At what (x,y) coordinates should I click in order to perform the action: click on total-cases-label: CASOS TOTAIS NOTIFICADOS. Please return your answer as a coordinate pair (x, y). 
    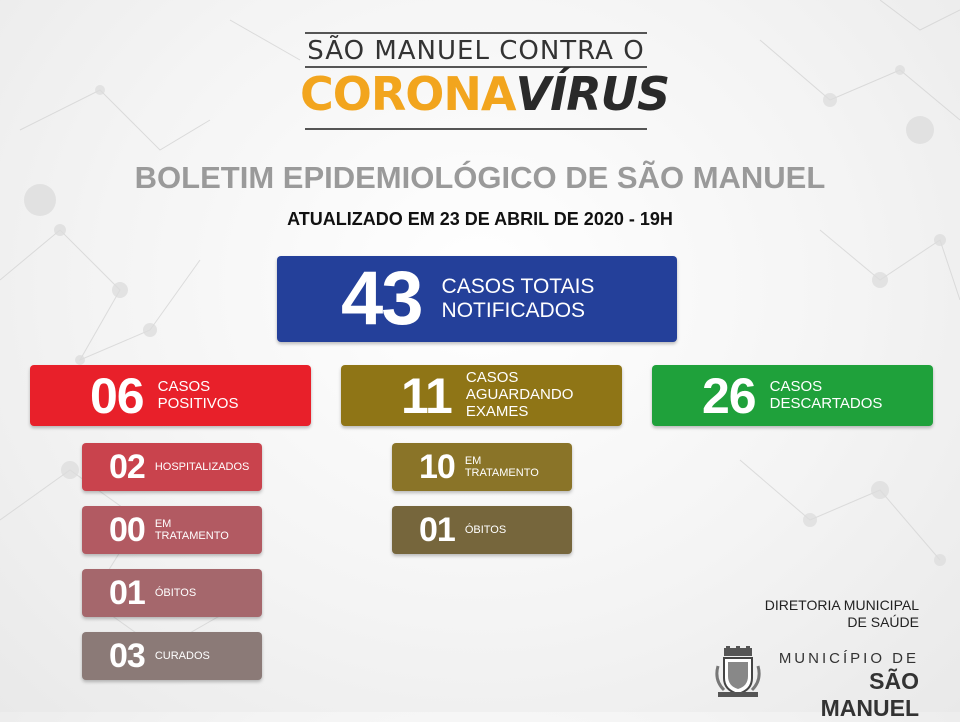
    Looking at the image, I should click on (518, 298).